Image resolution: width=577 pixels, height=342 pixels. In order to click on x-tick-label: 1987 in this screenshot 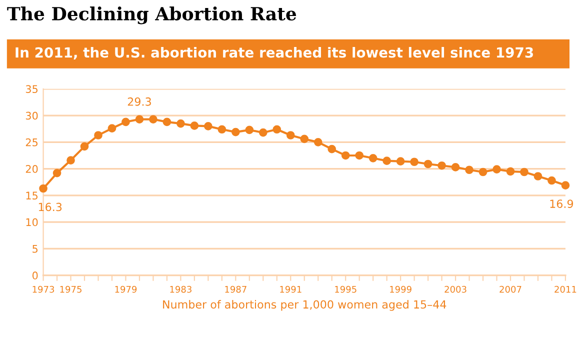, I will do `click(235, 289)`.